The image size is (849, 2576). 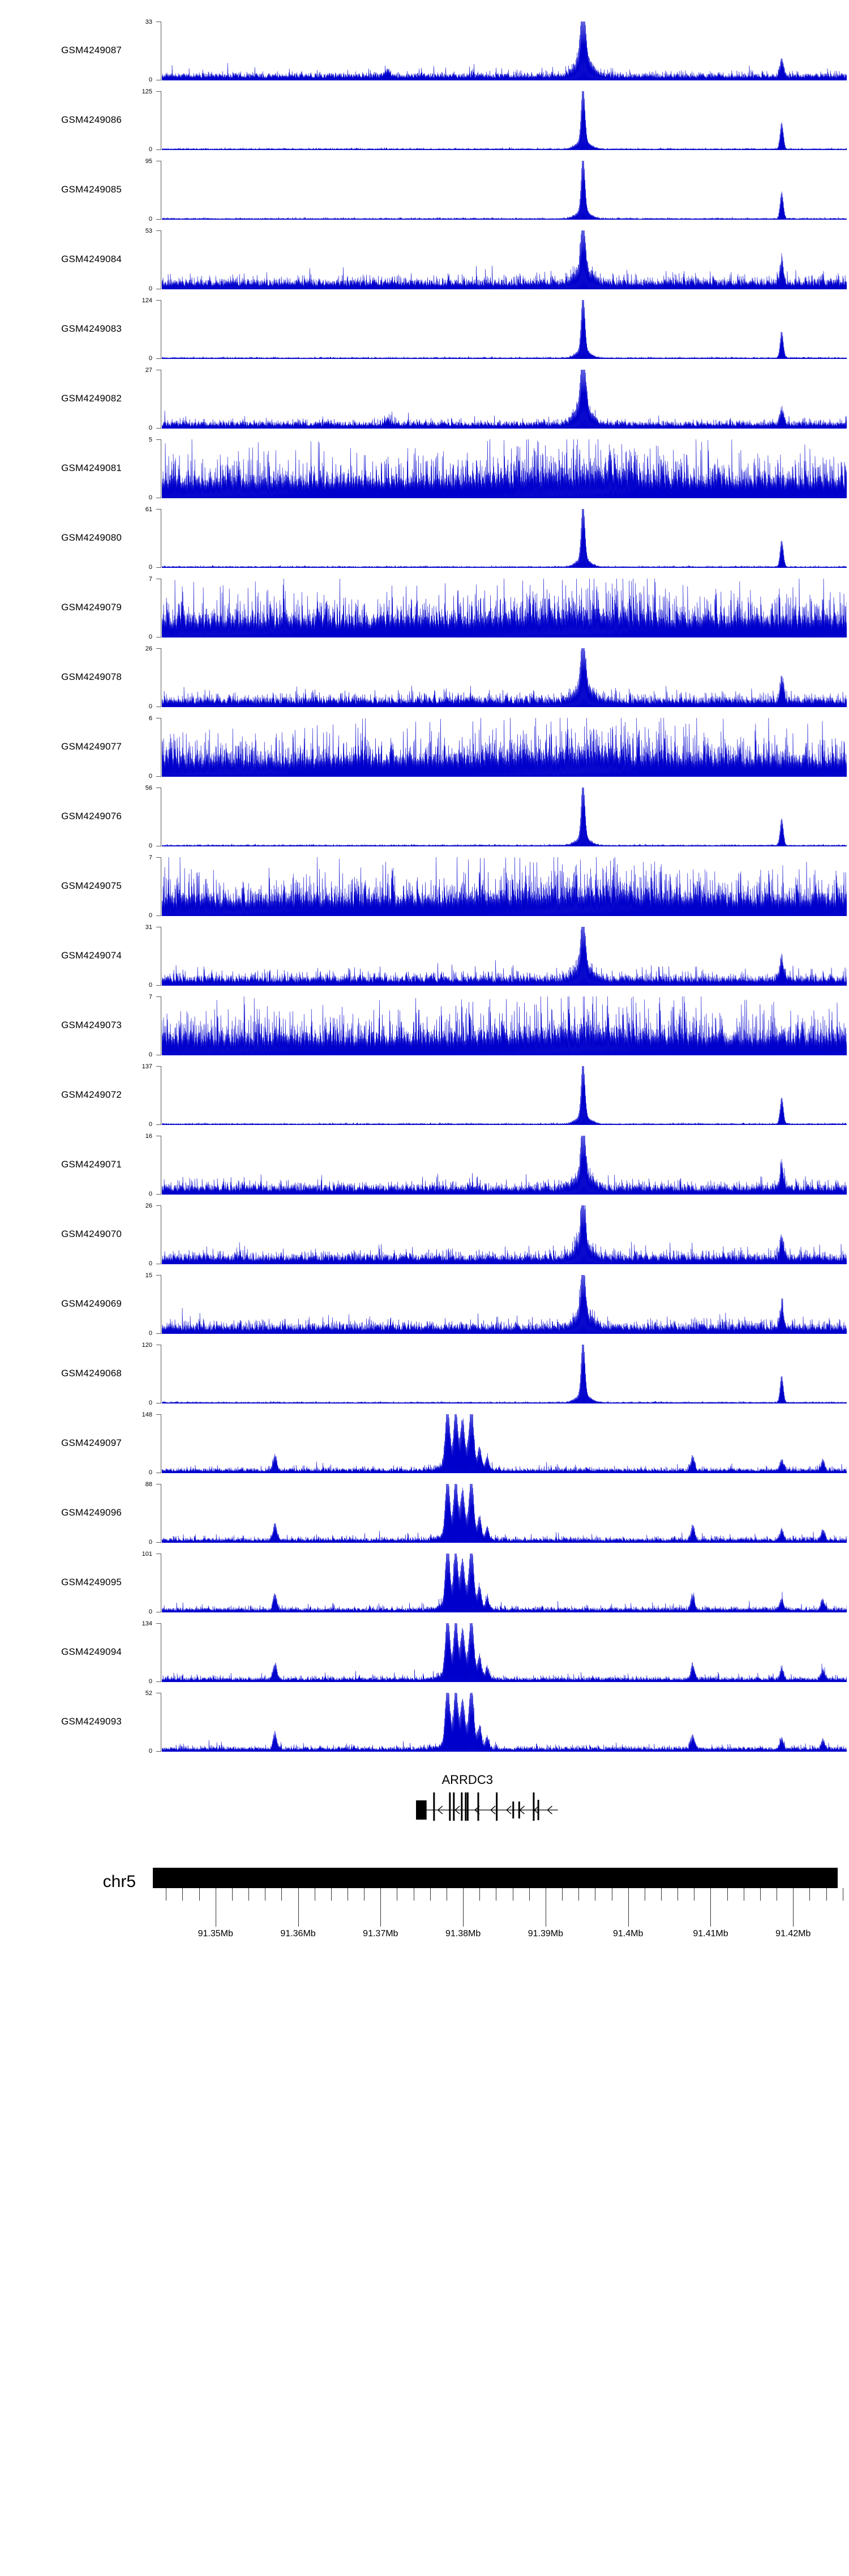 I want to click on signal-track: GSM4249082 27 0, so click(x=424, y=399).